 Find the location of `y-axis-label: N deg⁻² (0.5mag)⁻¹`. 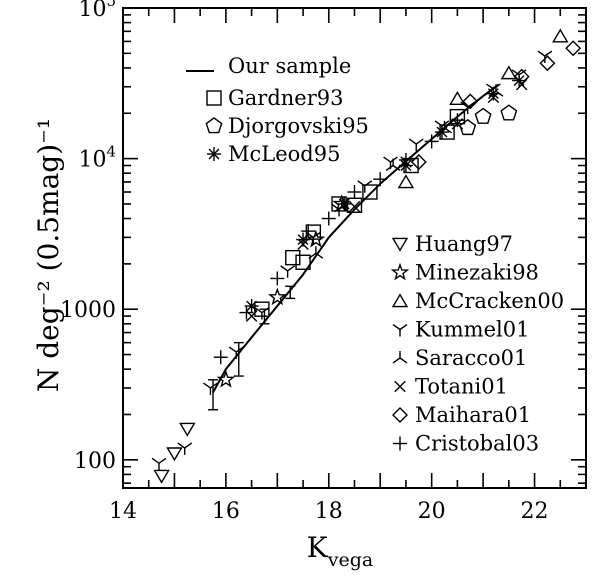

y-axis-label: N deg⁻² (0.5mag)⁻¹ is located at coordinates (48, 255).